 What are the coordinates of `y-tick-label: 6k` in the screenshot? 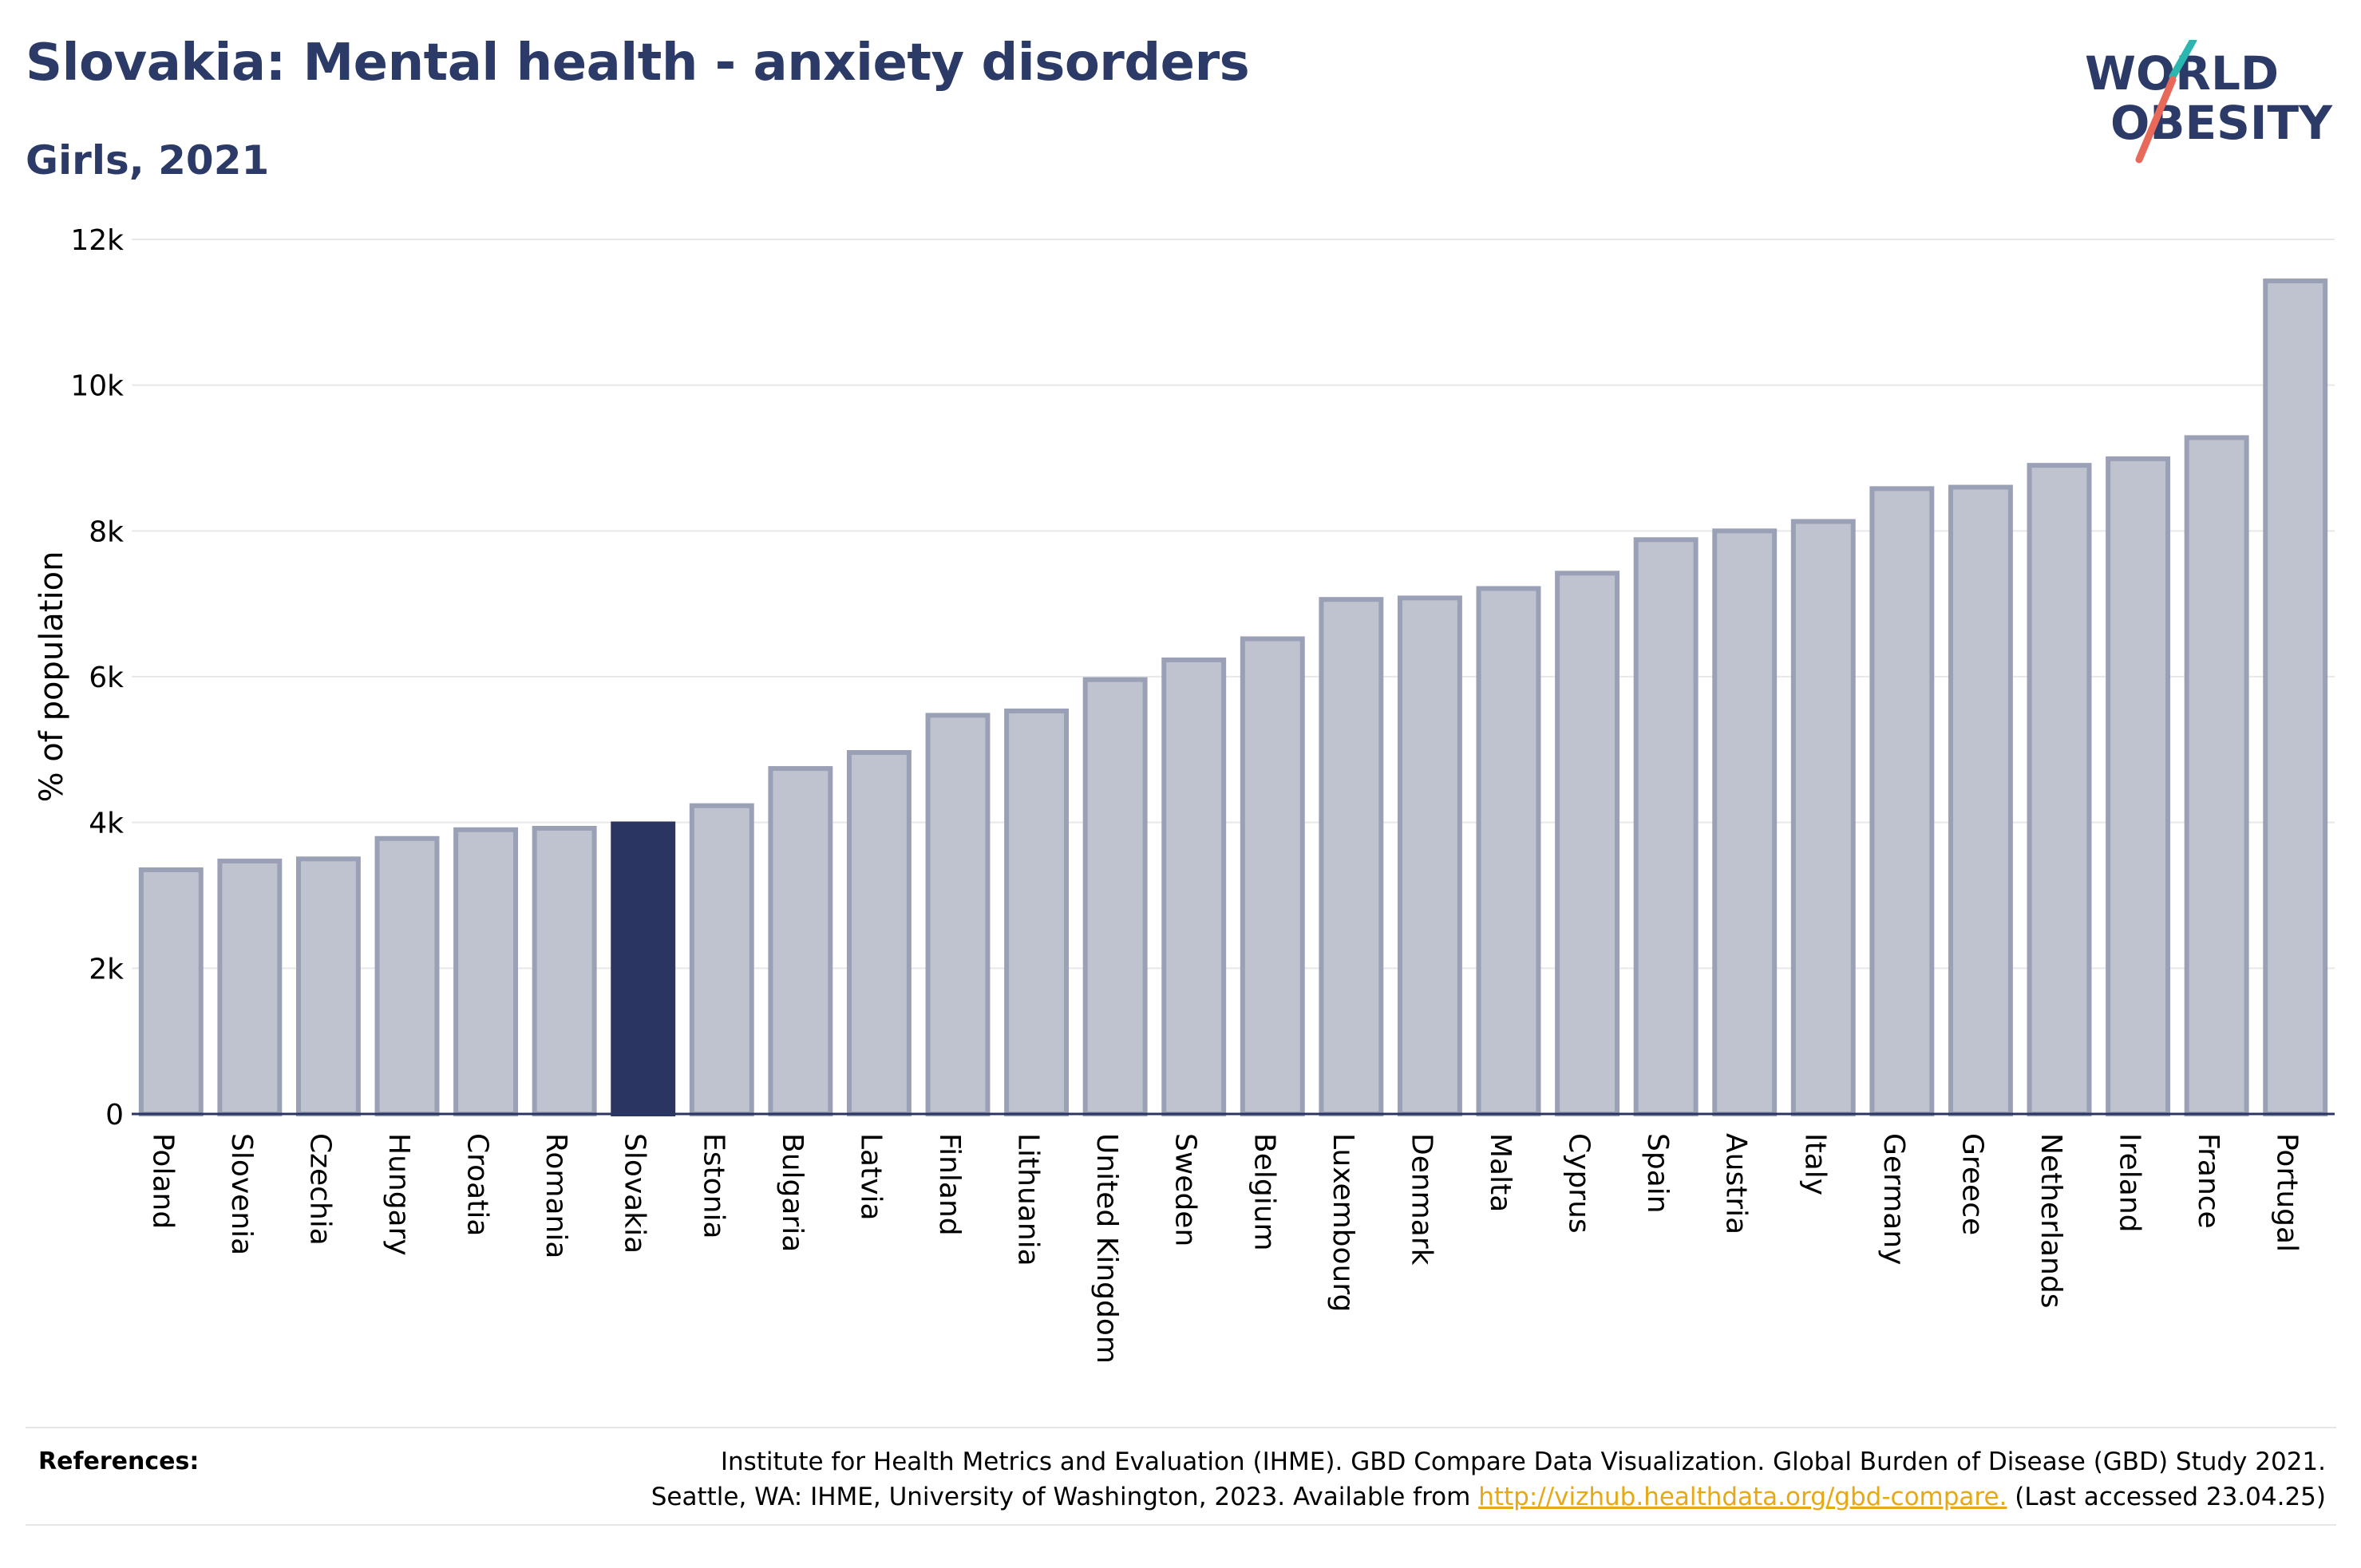 It's located at (106, 678).